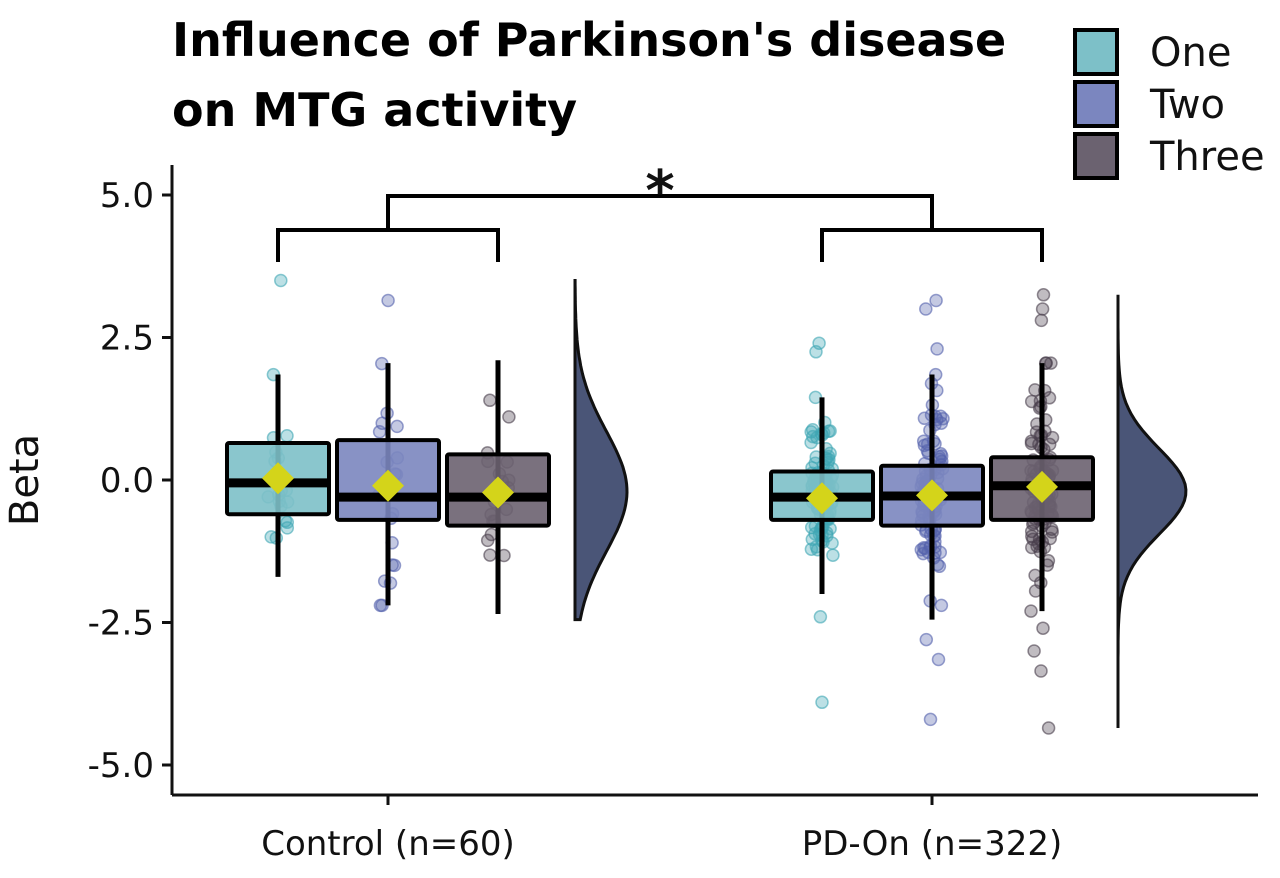  What do you see at coordinates (1190, 53) in the screenshot?
I see `legend-label: One` at bounding box center [1190, 53].